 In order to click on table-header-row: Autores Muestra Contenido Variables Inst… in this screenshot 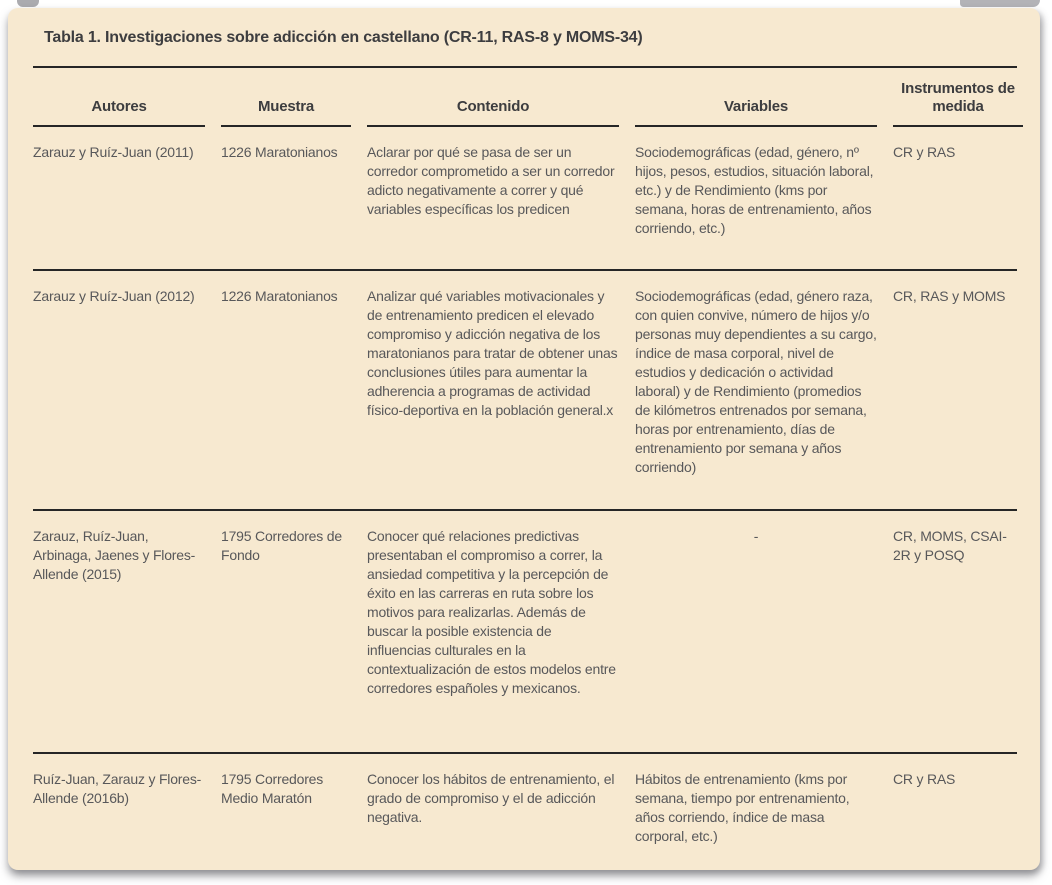, I will do `click(528, 97)`.